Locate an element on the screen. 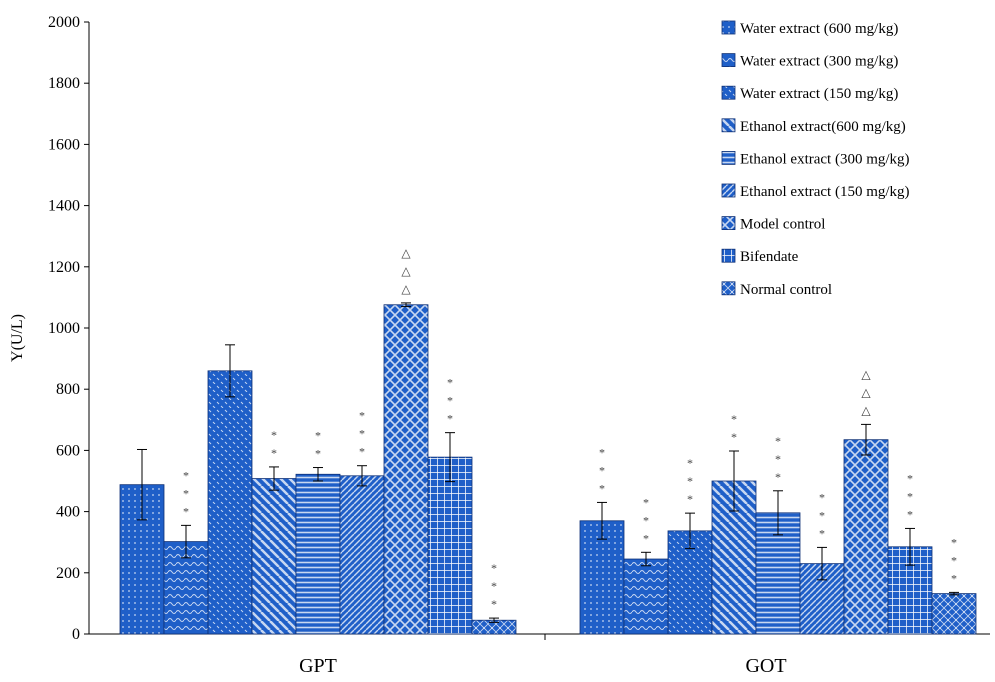  y-tick-label: 1600 is located at coordinates (64, 144).